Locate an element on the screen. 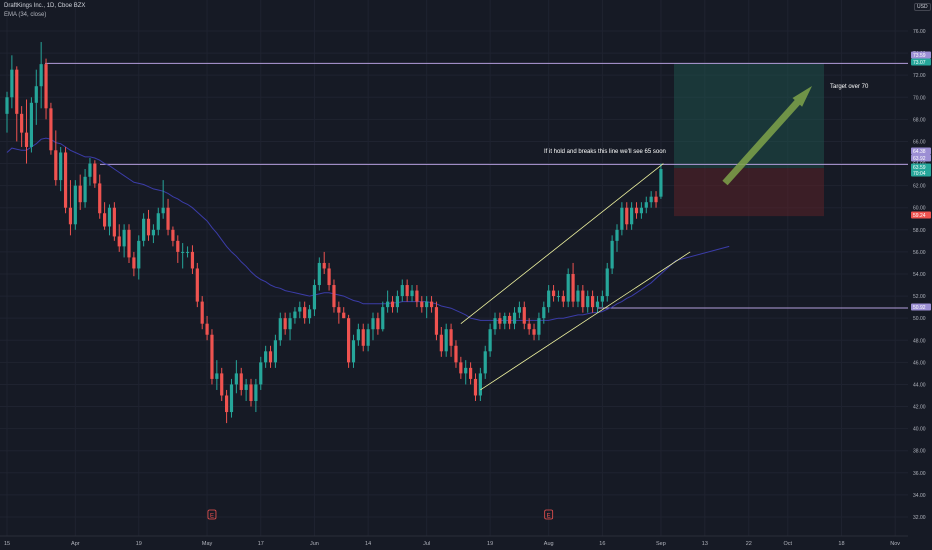  price-label-tag: 63.59 is located at coordinates (921, 167).